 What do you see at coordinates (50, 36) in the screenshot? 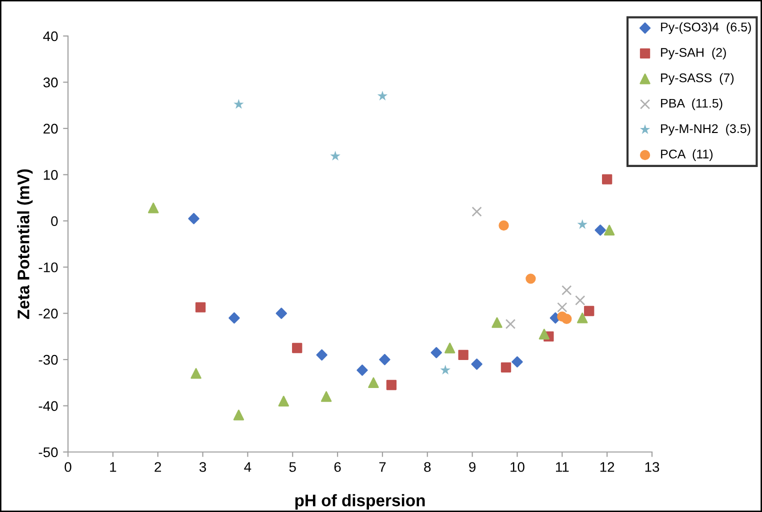
I see `y-tick-label: 40` at bounding box center [50, 36].